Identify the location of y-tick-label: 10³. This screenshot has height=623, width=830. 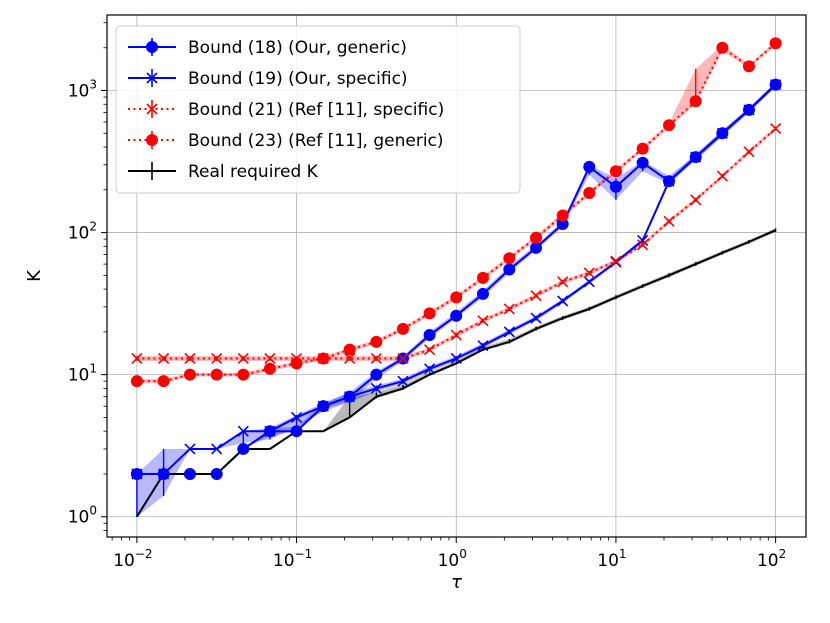
(82, 90).